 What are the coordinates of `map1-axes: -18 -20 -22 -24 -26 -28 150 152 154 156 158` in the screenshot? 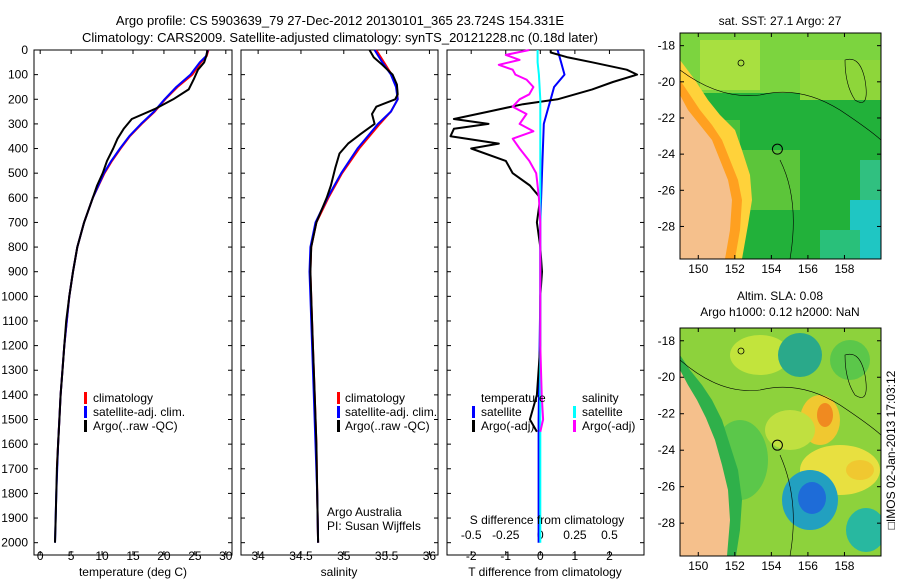 It's located at (769, 154).